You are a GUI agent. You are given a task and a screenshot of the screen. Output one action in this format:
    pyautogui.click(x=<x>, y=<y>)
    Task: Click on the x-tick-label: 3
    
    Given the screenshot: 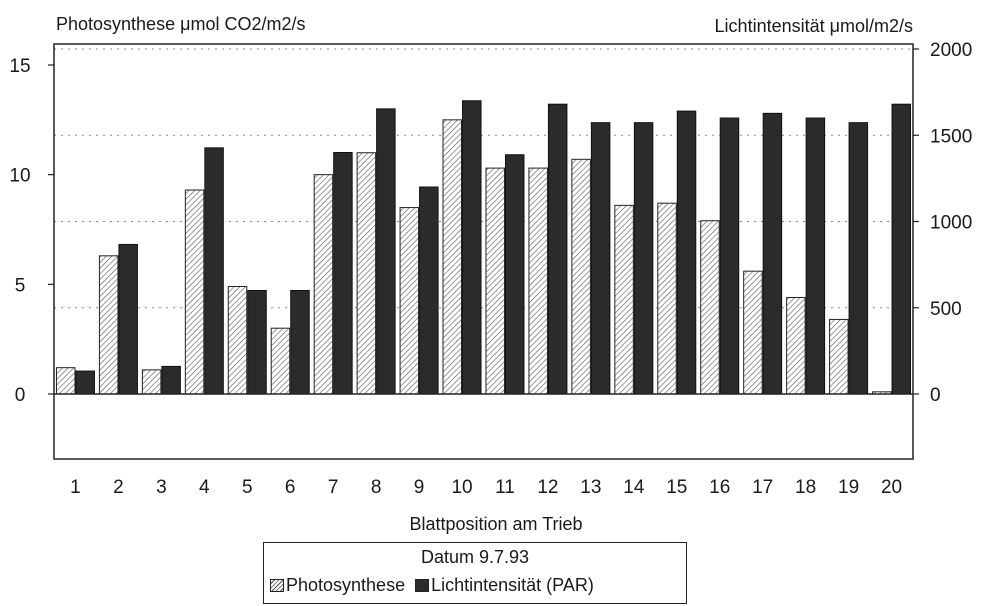 What is the action you would take?
    pyautogui.click(x=161, y=487)
    